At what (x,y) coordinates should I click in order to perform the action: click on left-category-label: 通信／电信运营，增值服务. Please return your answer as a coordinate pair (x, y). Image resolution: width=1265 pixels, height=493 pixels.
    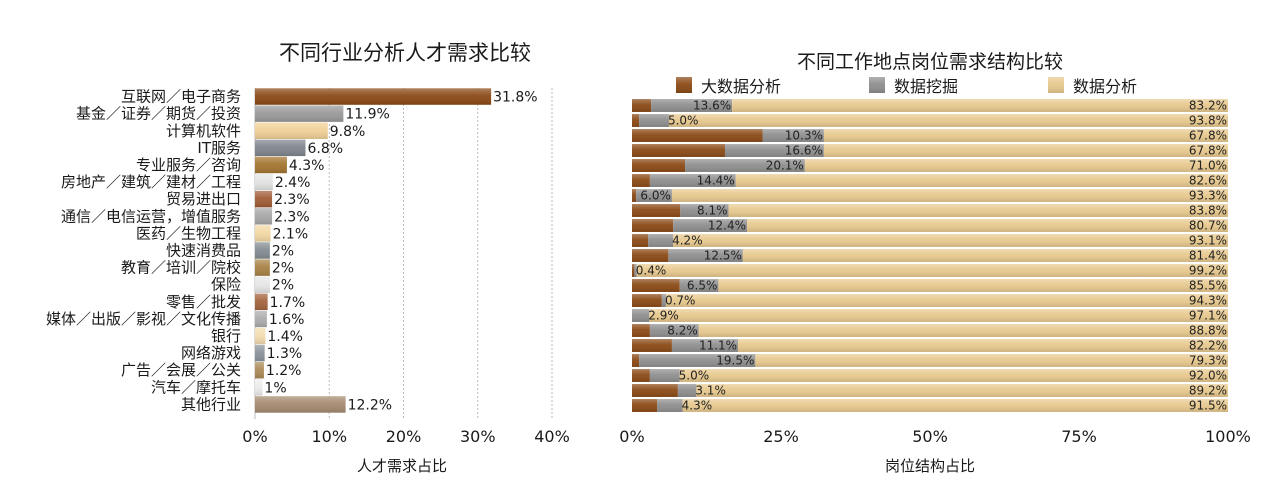
    Looking at the image, I should click on (151, 216).